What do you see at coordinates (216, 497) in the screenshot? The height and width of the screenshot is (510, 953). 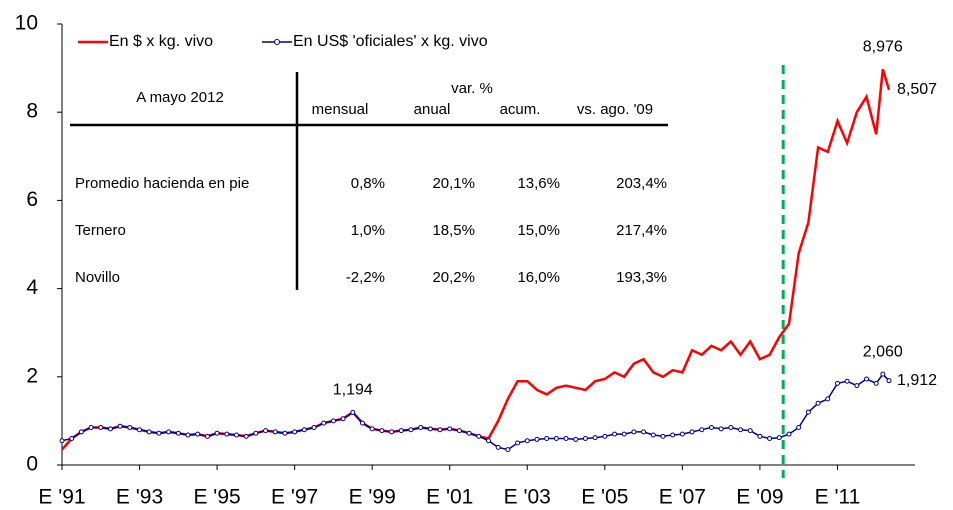 I see `x-tick-label: E '95` at bounding box center [216, 497].